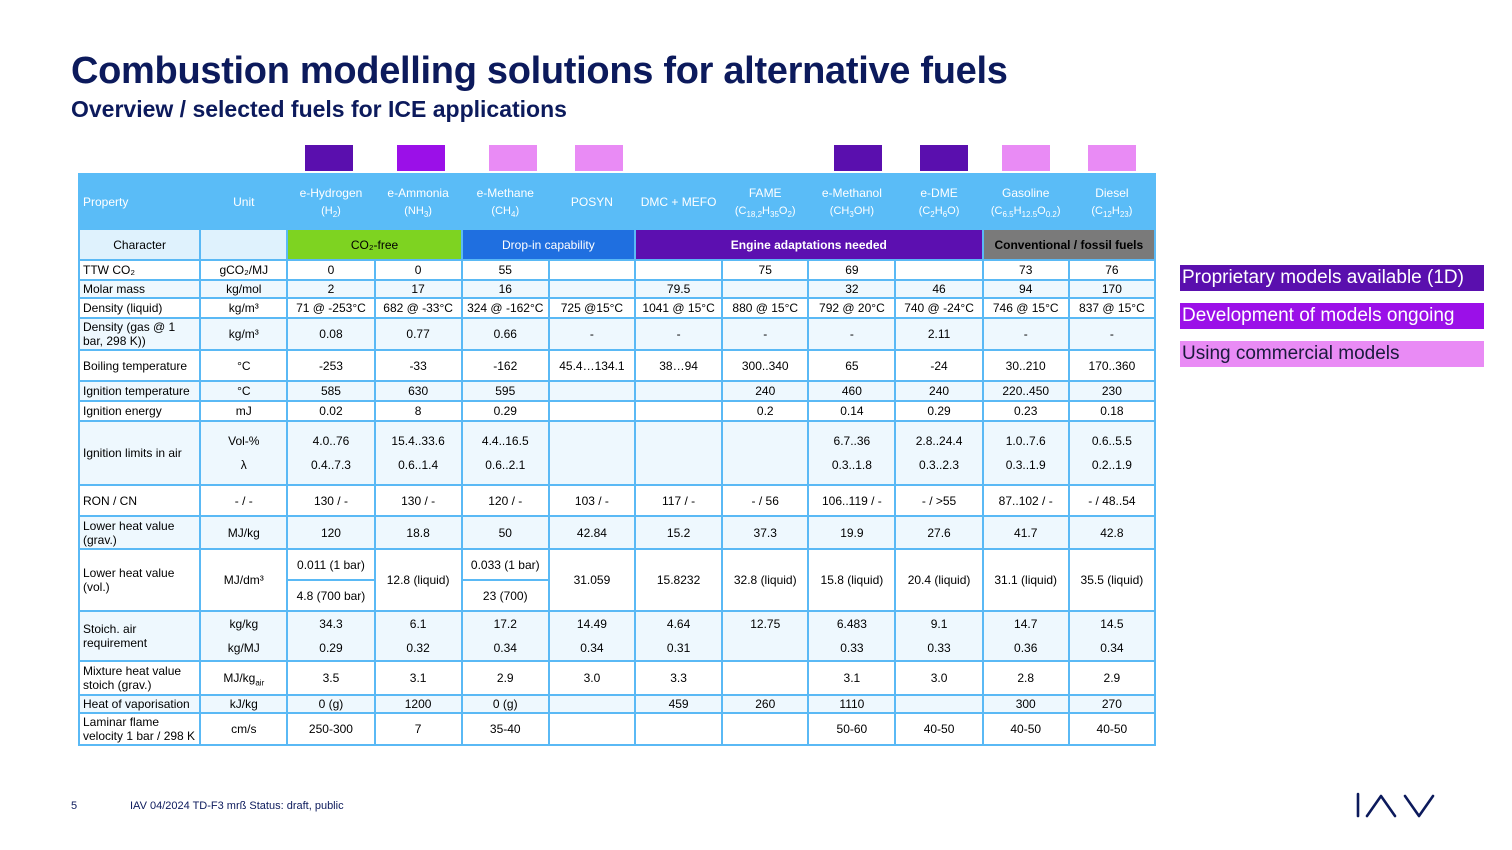 This screenshot has width=1512, height=850. I want to click on table-cell: 130 / -, so click(418, 500).